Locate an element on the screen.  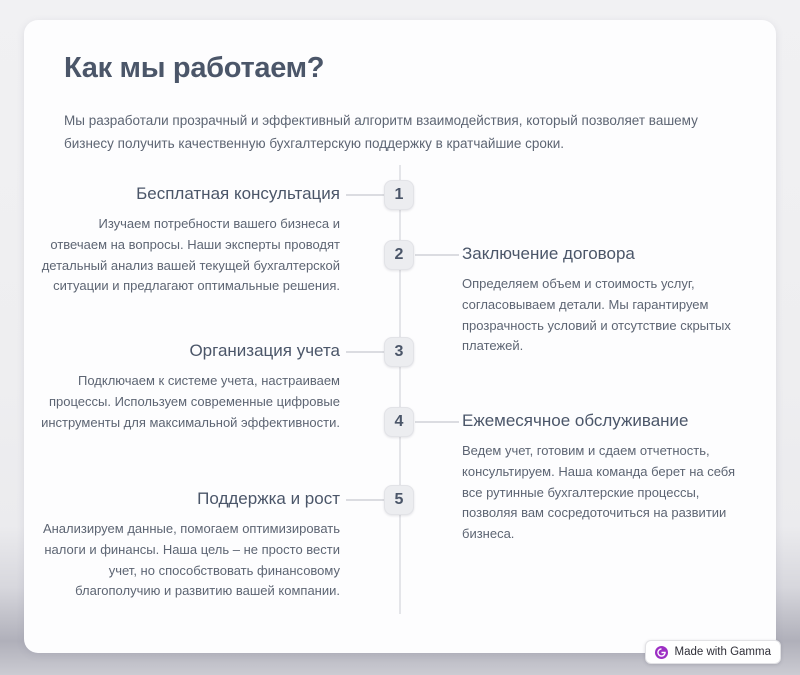
step-3-number-badge: 3 is located at coordinates (399, 352).